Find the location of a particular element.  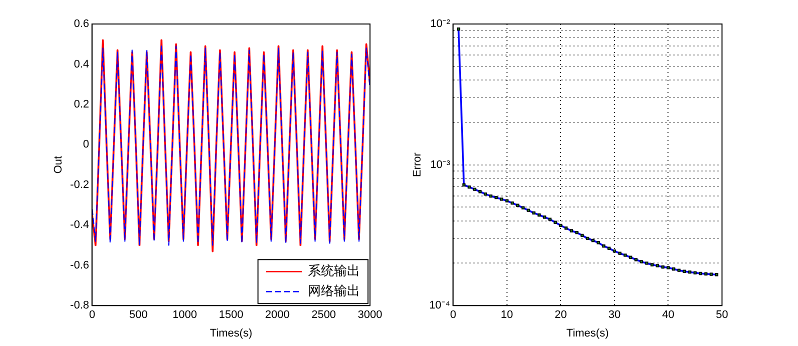

x-tick-label: 1500 is located at coordinates (231, 315).